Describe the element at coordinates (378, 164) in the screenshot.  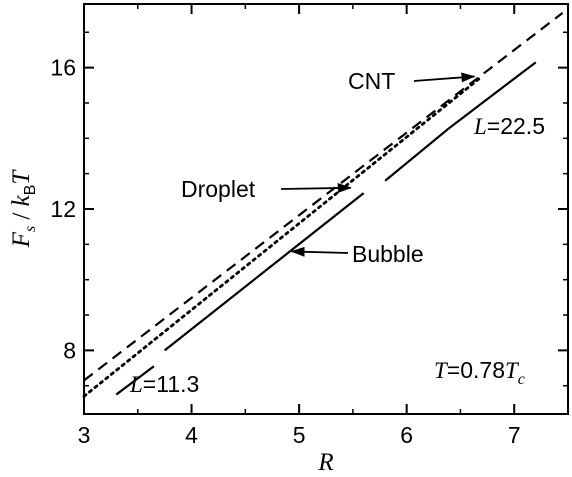
I see `annotation-arrows` at that location.